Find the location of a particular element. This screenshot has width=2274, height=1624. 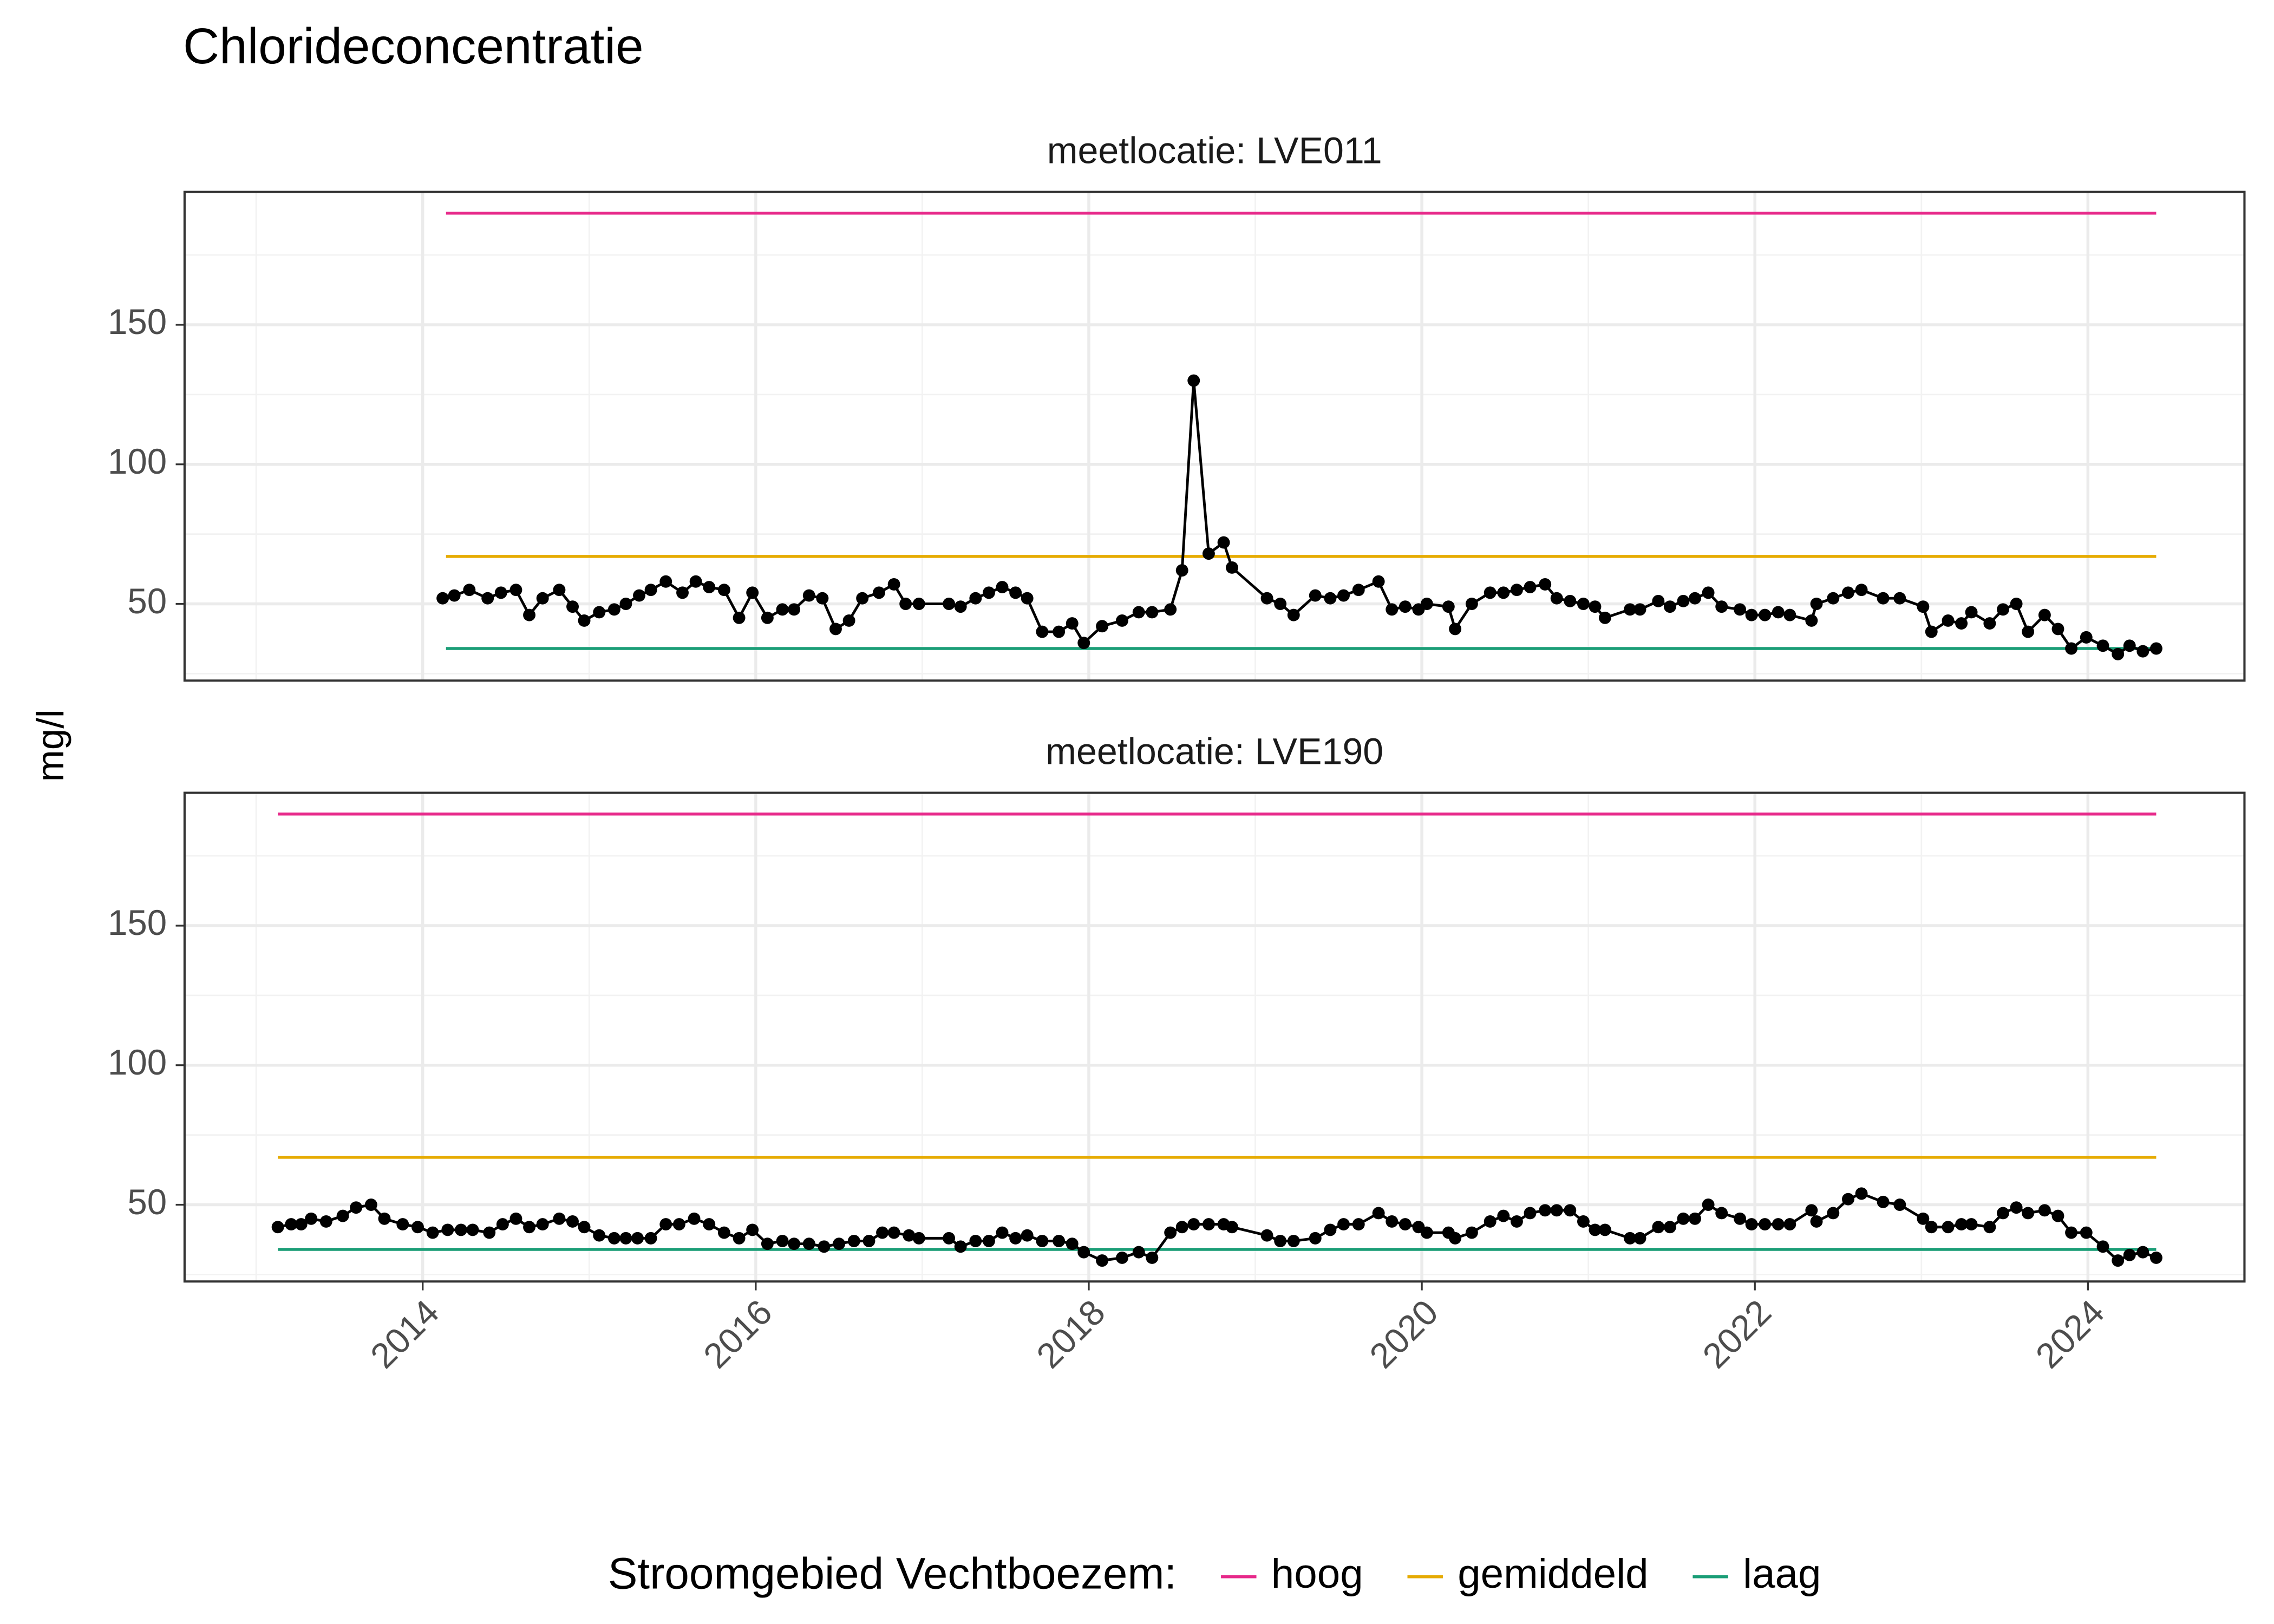

y-tick-label: 100 is located at coordinates (138, 461).